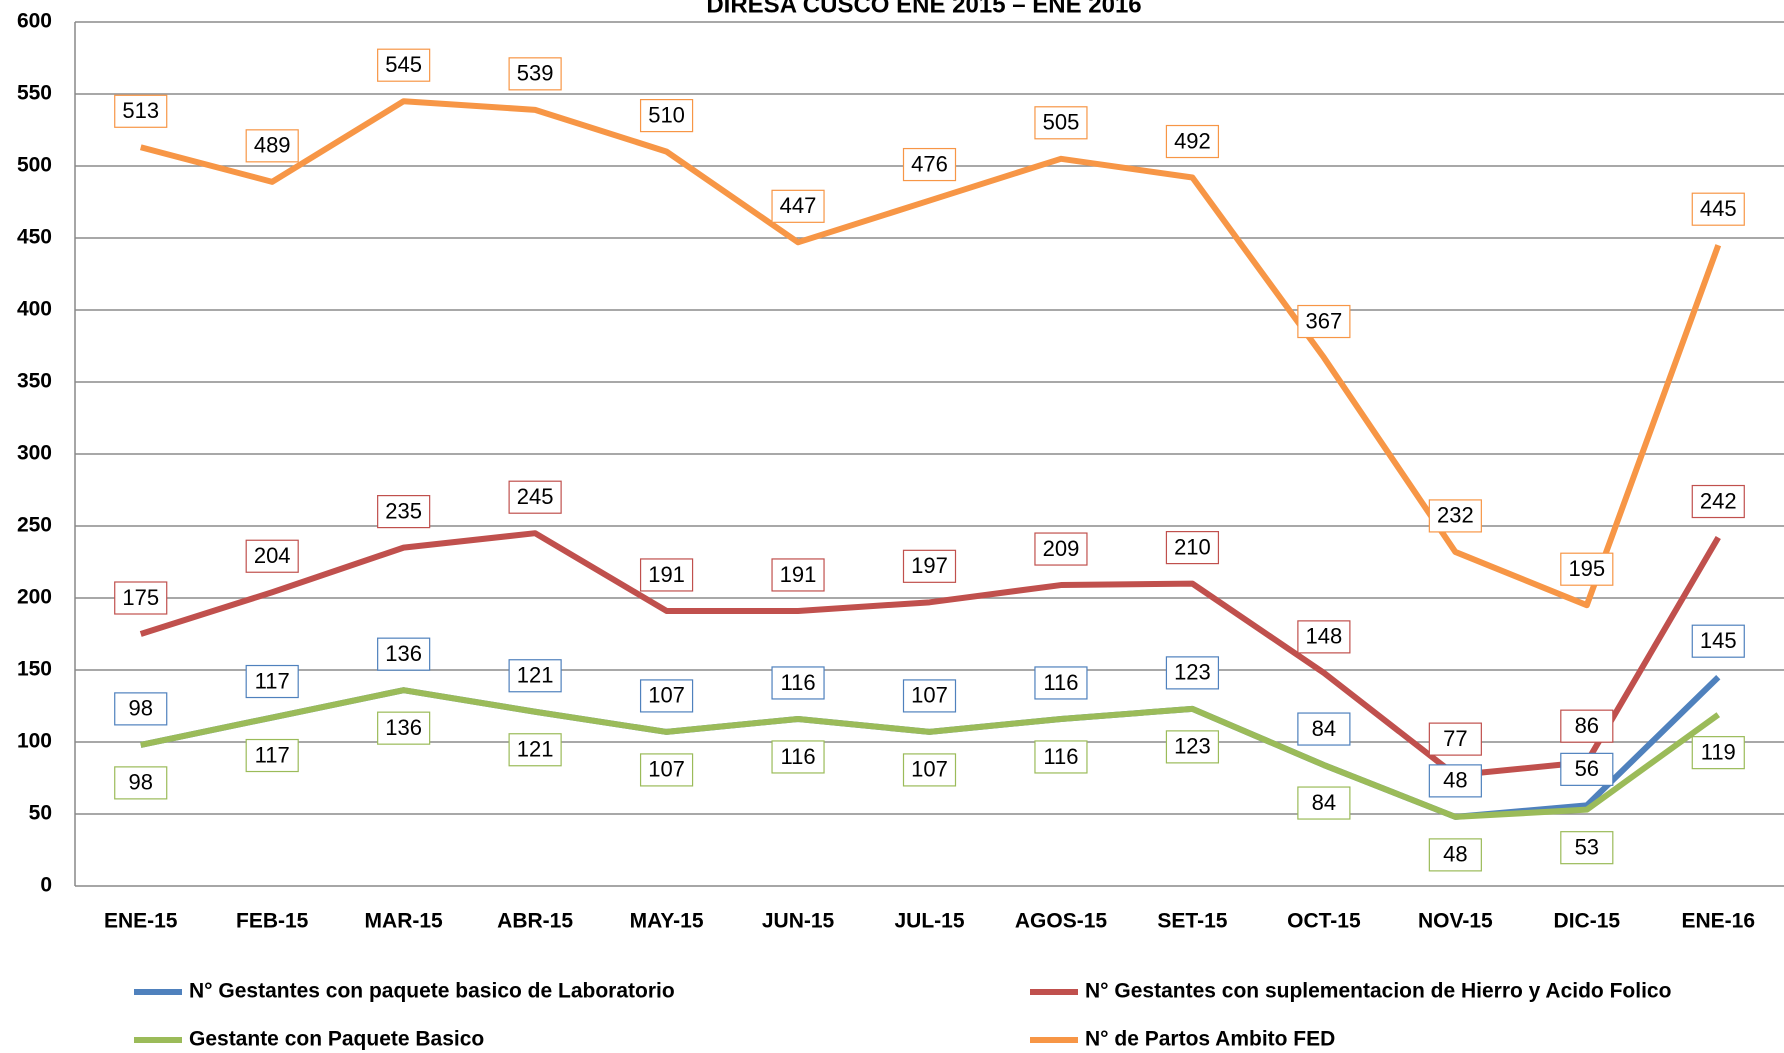  Describe the element at coordinates (1718, 640) in the screenshot. I see `data-label: 145` at that location.